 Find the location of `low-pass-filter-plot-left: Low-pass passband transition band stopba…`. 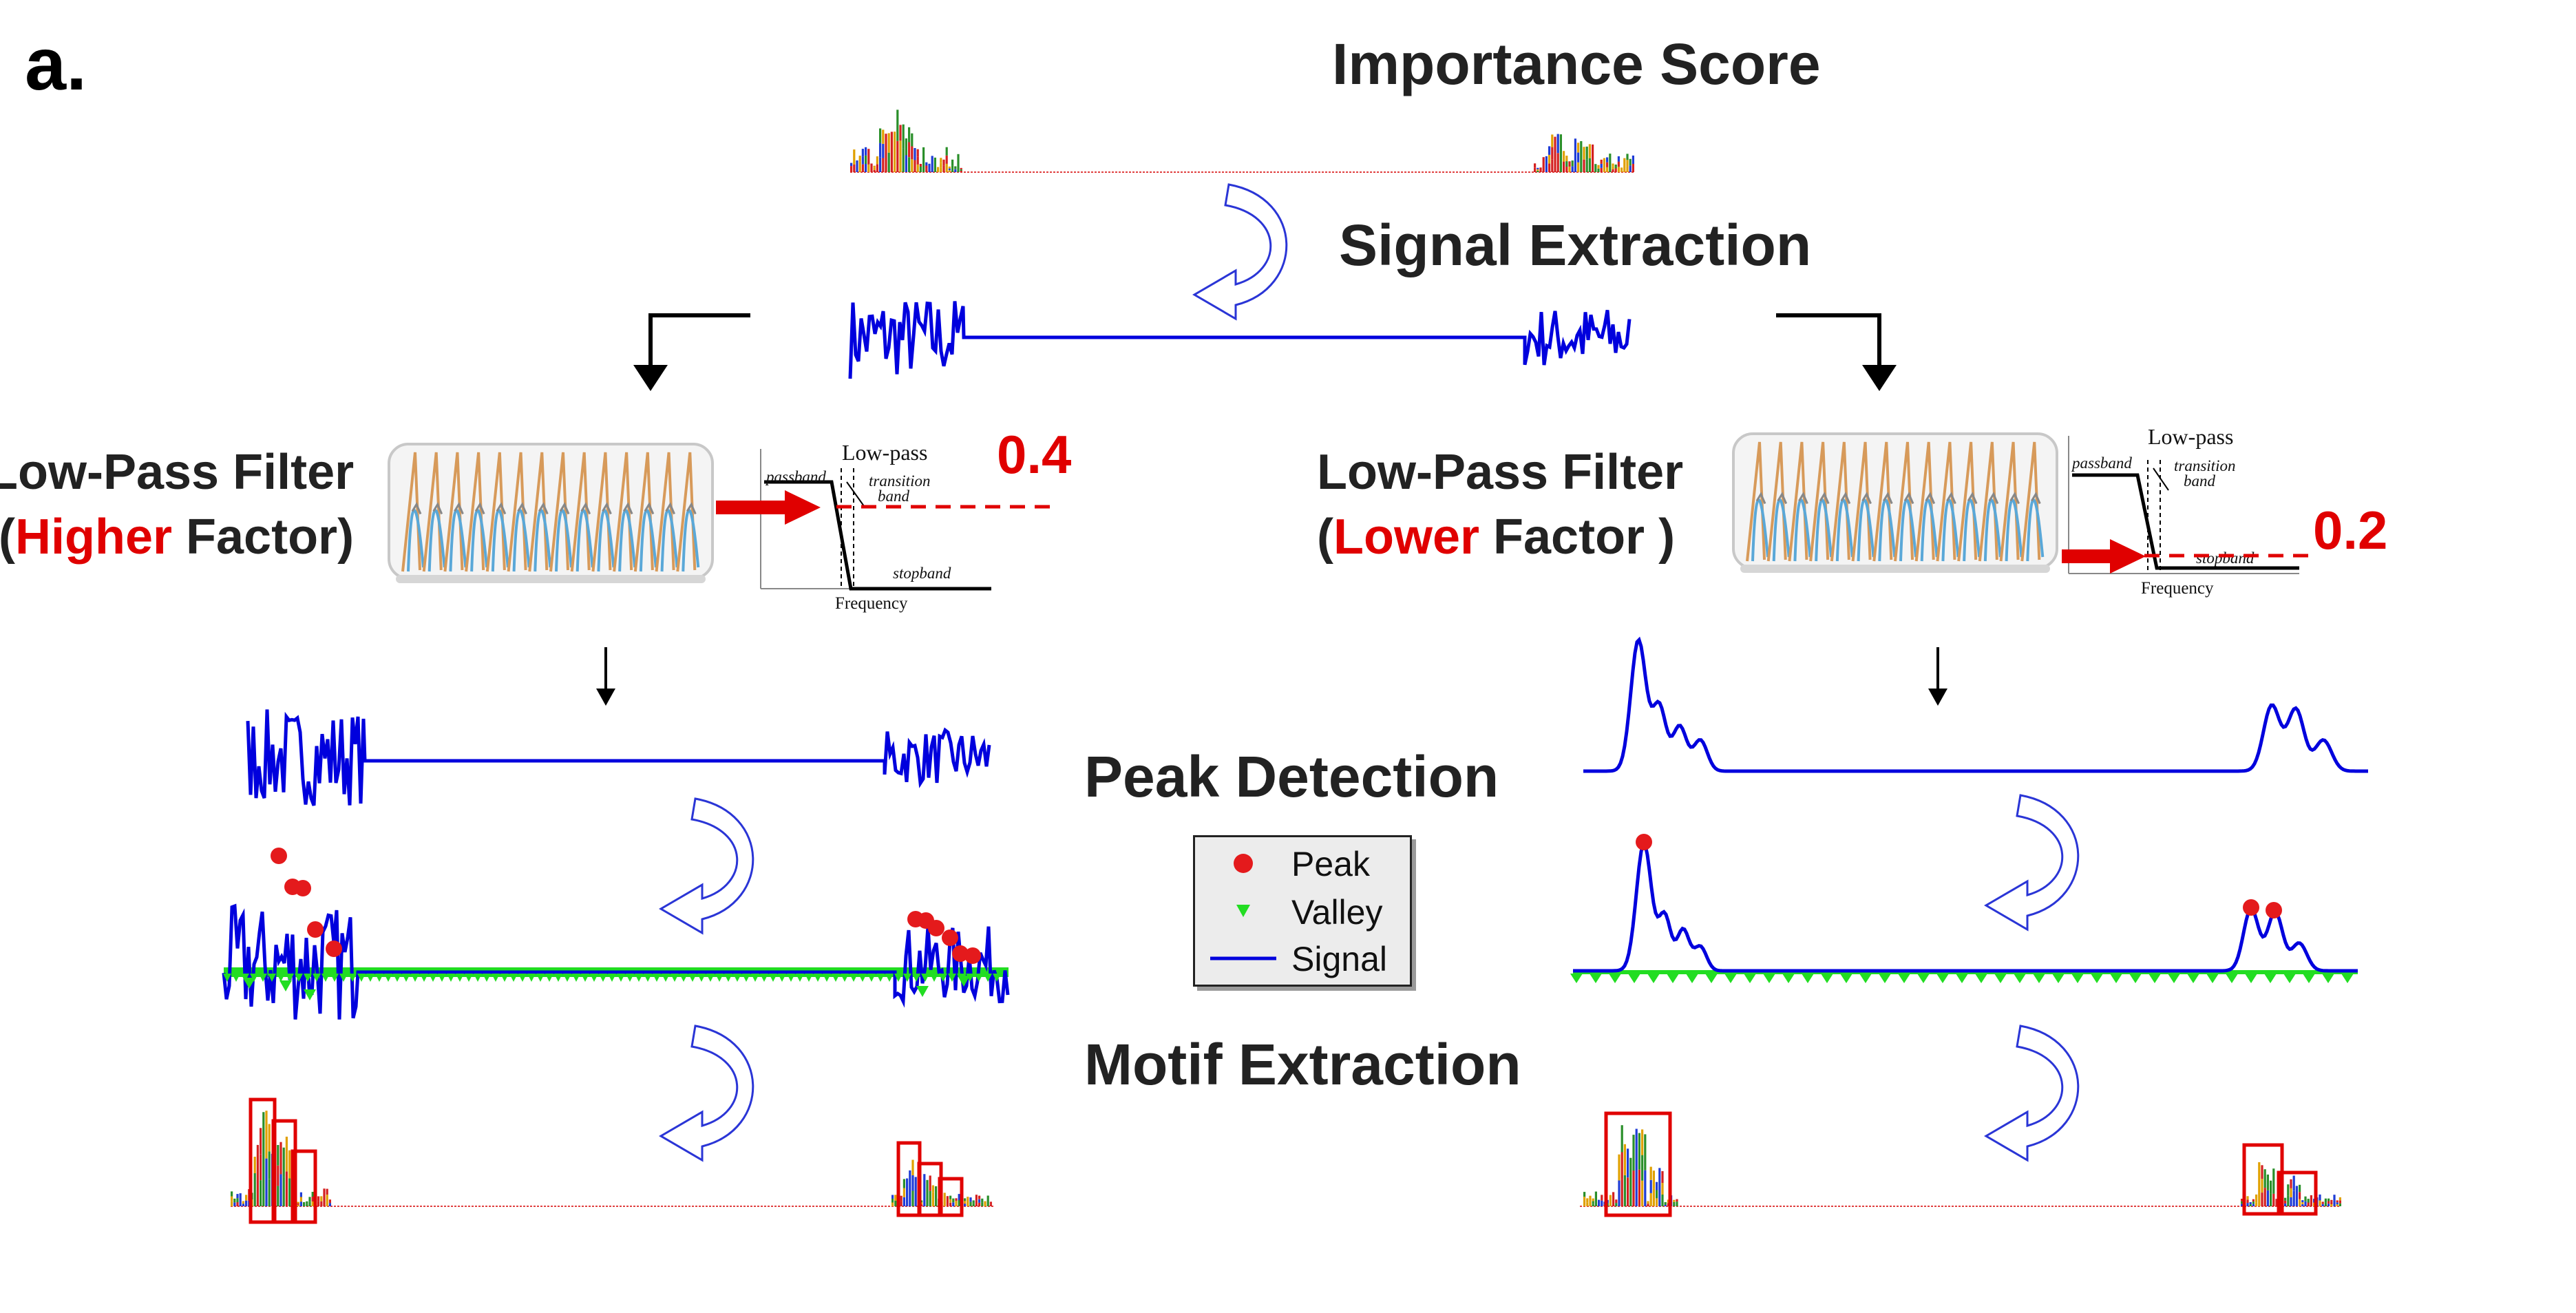

low-pass-filter-plot-left: Low-pass passband transition band stopba… is located at coordinates (883, 527).